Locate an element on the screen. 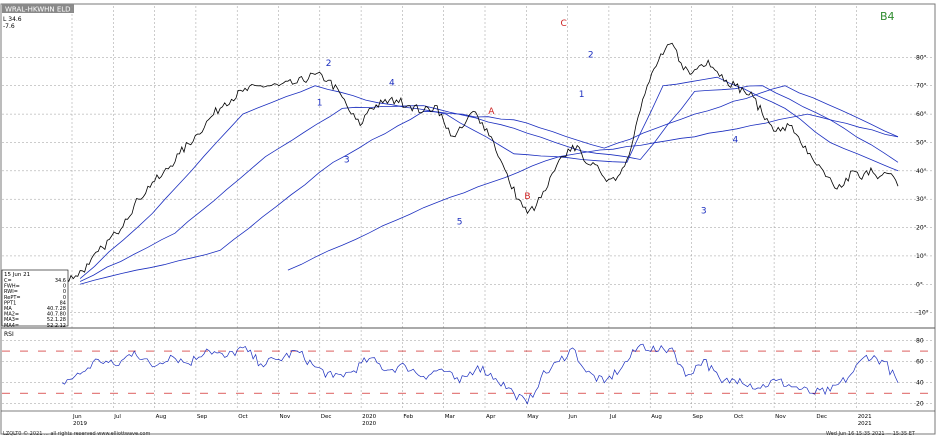  x-month-label: Feb is located at coordinates (408, 417).